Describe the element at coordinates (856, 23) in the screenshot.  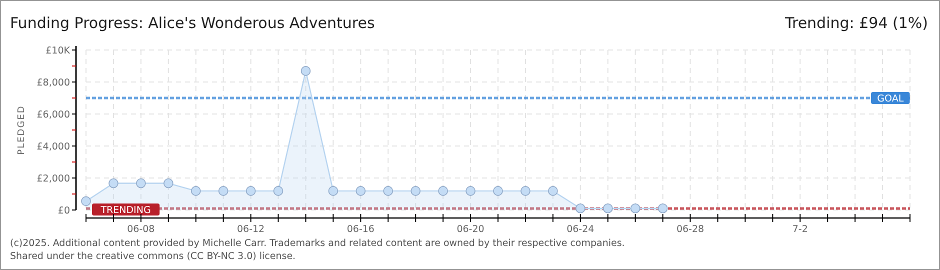
I see `chart-subtitle: Trending: £94 (1%)` at that location.